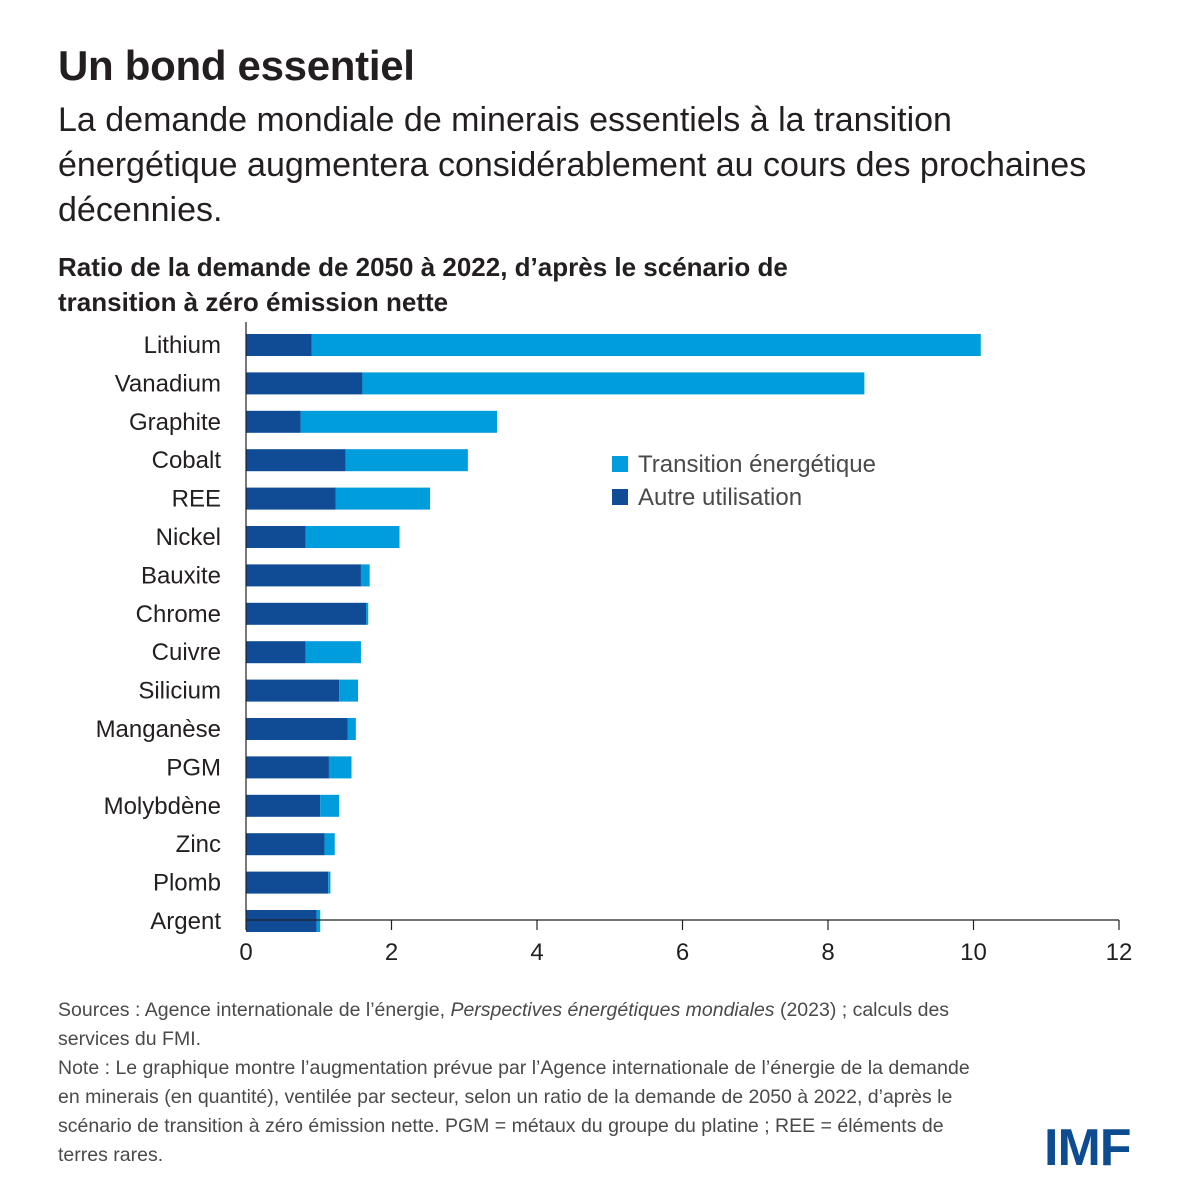  What do you see at coordinates (329, 844) in the screenshot?
I see `bar-transition-zinc` at bounding box center [329, 844].